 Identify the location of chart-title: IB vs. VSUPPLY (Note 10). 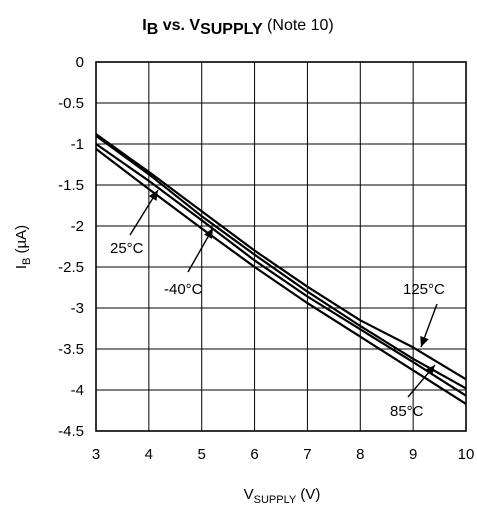
(238, 27).